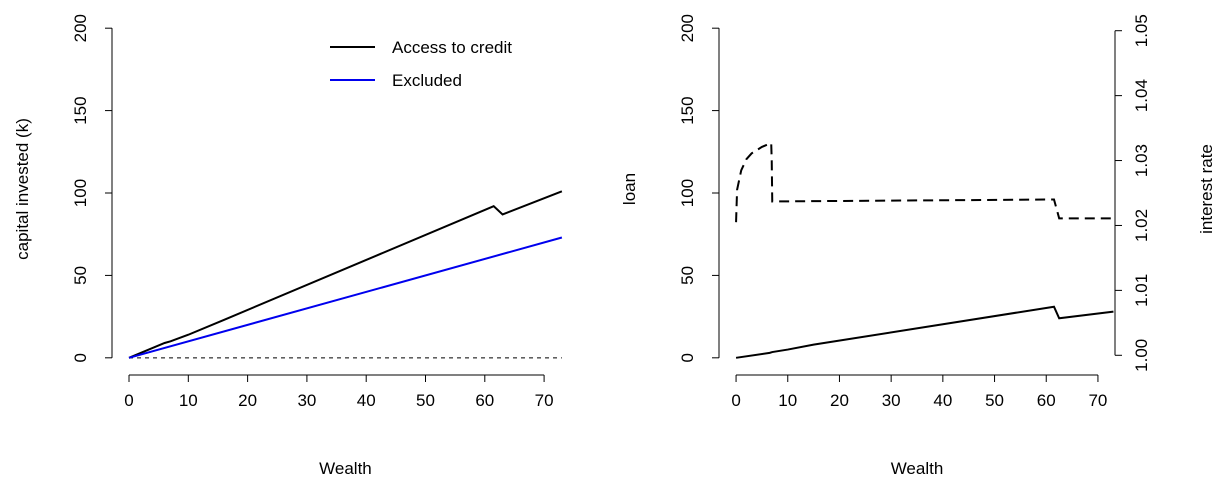 This screenshot has height=487, width=1229. Describe the element at coordinates (1141, 95) in the screenshot. I see `y2-tick-label: 1.04` at that location.